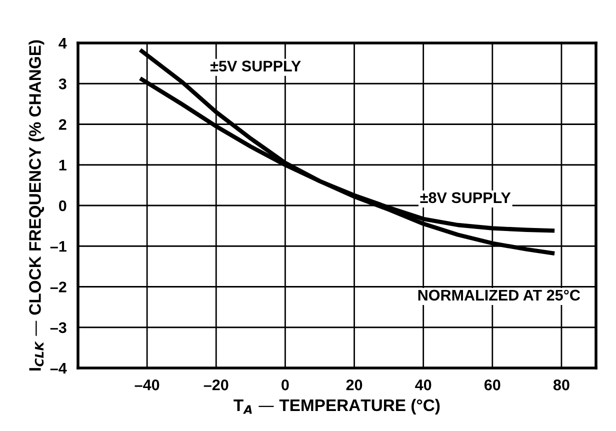 The width and height of the screenshot is (616, 431). Describe the element at coordinates (58, 246) in the screenshot. I see `y-tick-label: –1` at that location.